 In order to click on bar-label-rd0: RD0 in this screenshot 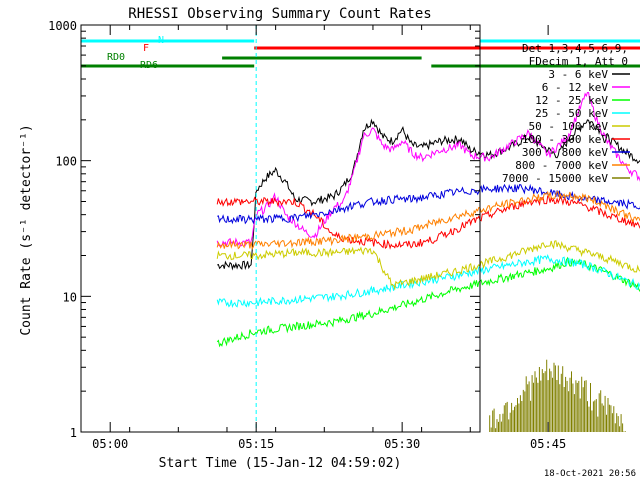, I will do `click(116, 57)`.